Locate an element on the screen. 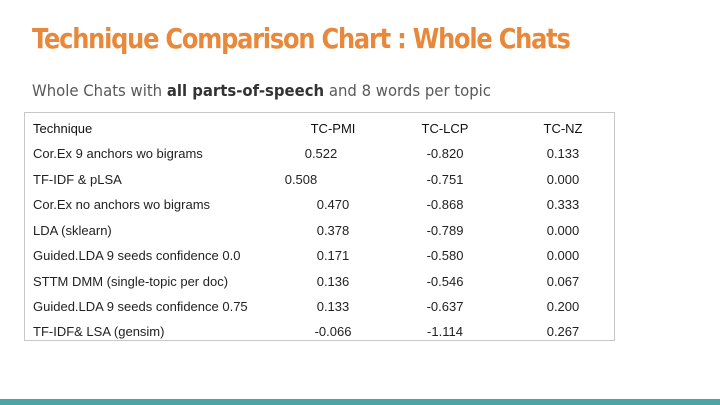 The height and width of the screenshot is (405, 720). page-title: Technique Comparison Chart : Whole Chats is located at coordinates (301, 38).